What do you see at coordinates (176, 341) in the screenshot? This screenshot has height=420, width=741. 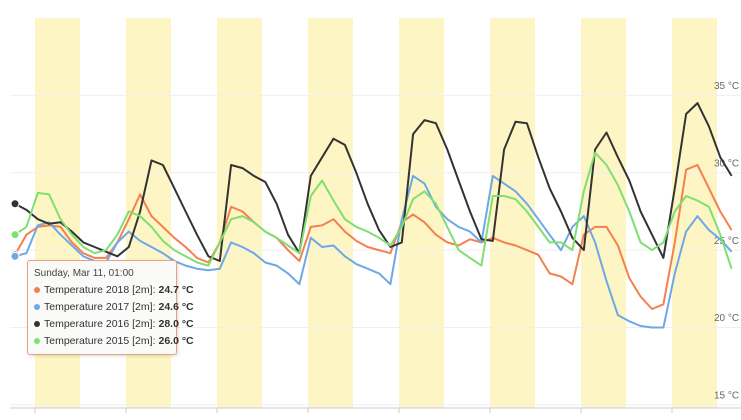 I see `tooltip-value: 26.0 °C` at bounding box center [176, 341].